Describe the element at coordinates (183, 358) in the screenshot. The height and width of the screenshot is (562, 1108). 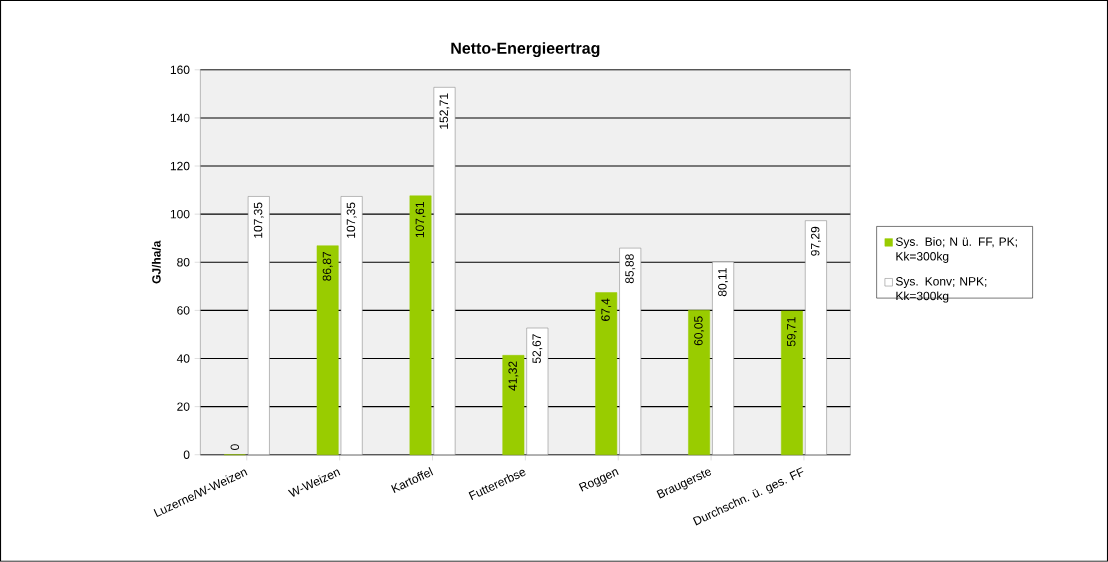
I see `y-tick-label: 40` at that location.